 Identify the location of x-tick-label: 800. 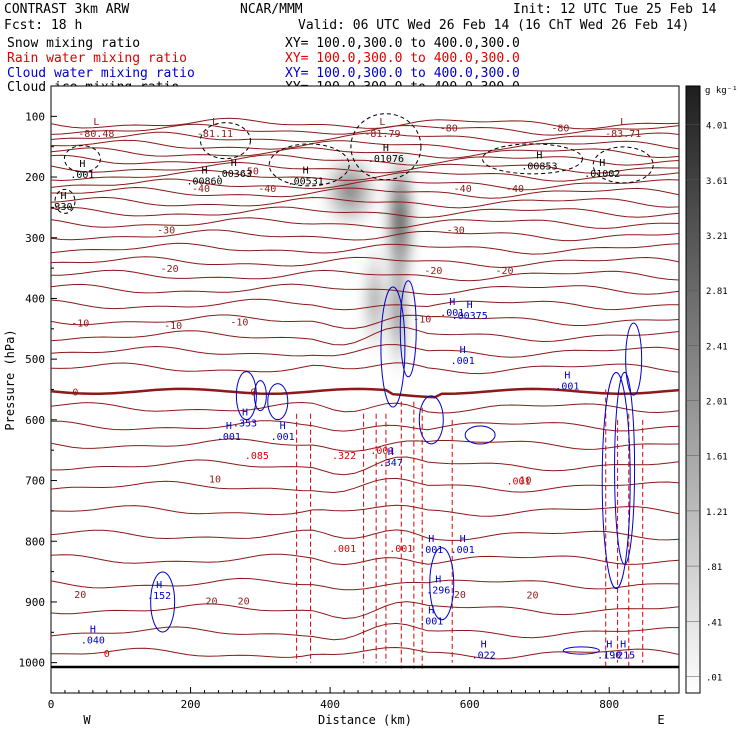
(609, 704).